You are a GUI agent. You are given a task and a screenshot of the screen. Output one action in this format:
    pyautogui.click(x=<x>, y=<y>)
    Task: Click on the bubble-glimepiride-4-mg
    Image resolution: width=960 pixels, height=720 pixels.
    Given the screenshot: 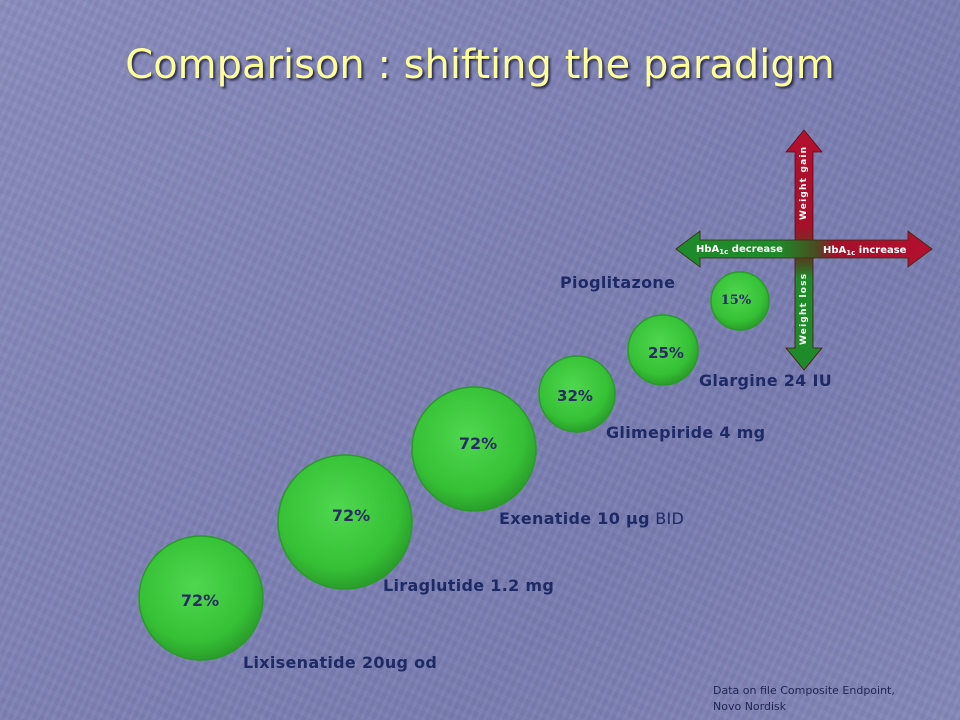 What is the action you would take?
    pyautogui.click(x=577, y=394)
    